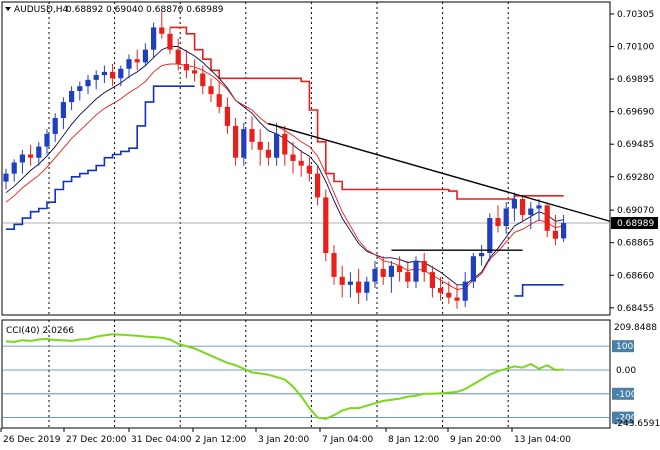 Image resolution: width=660 pixels, height=450 pixels. What do you see at coordinates (476, 440) in the screenshot?
I see `time-tick-label: 9 Jan 20:00` at bounding box center [476, 440].